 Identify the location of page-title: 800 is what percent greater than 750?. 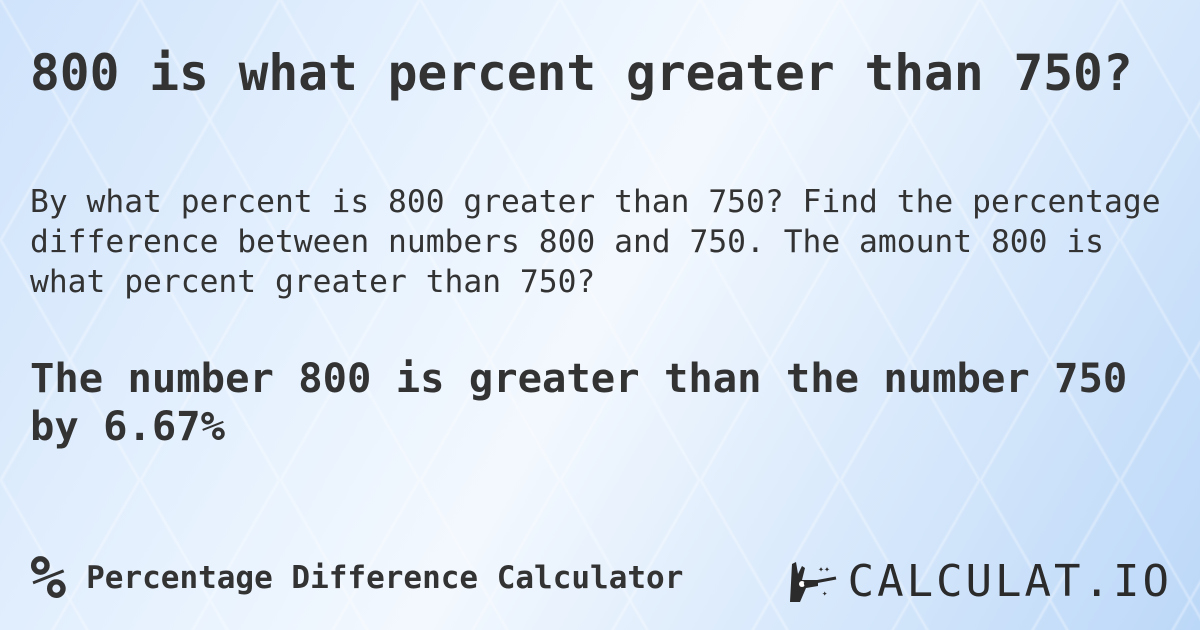
(581, 73).